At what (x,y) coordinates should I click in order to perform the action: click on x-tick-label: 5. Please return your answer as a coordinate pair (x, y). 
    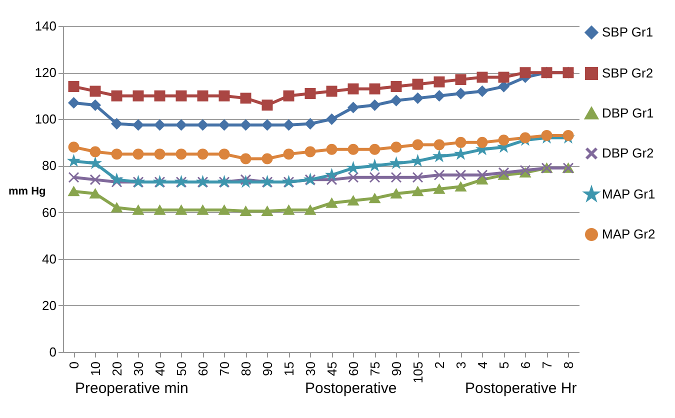
    Looking at the image, I should click on (504, 365).